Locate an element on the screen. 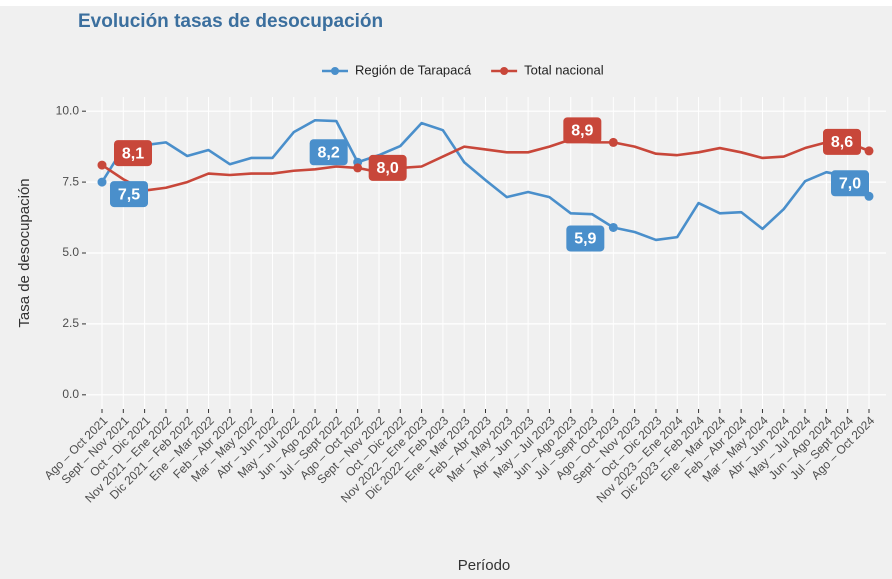 This screenshot has width=892, height=579. data-label-text: 8,2 is located at coordinates (329, 152).